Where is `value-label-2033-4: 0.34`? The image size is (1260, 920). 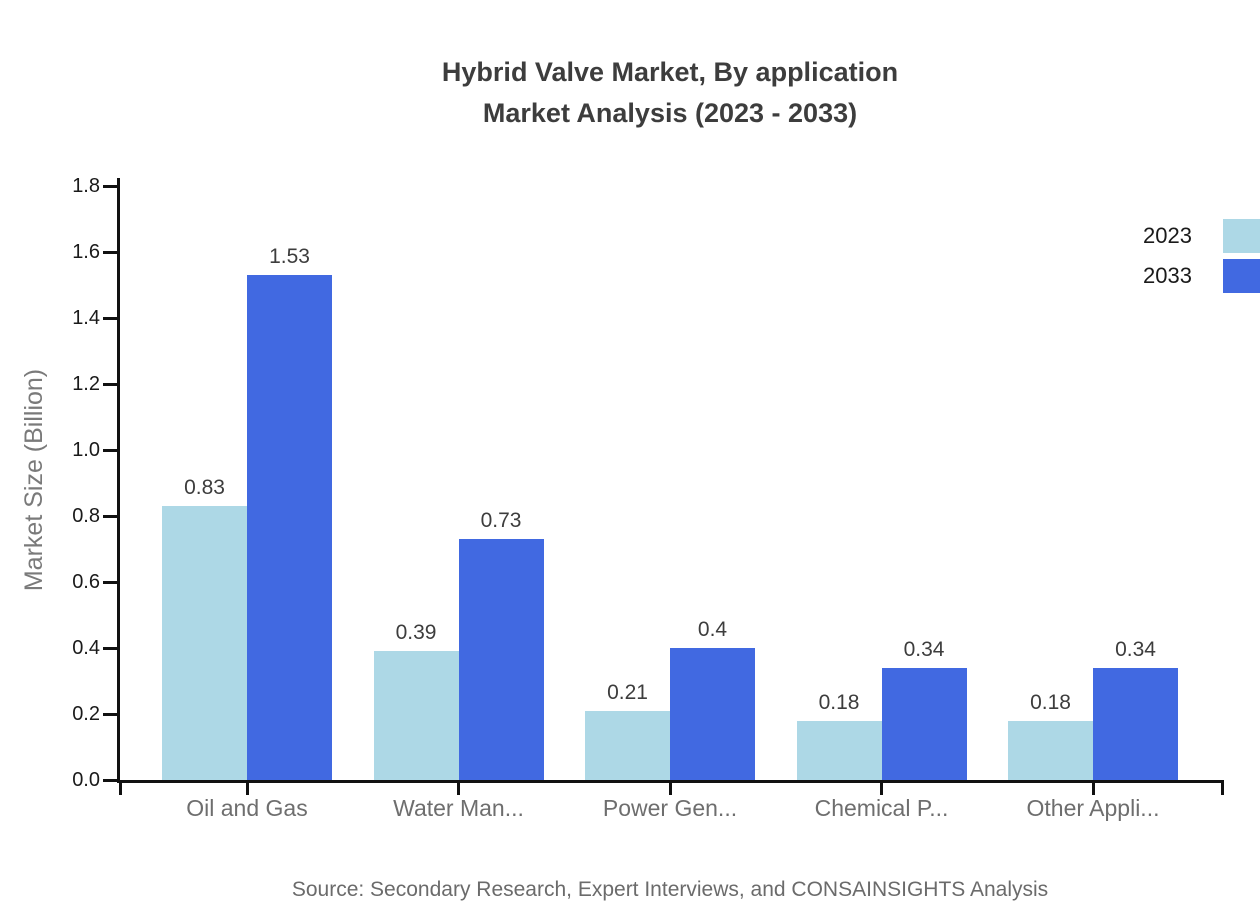 value-label-2033-4: 0.34 is located at coordinates (1135, 649).